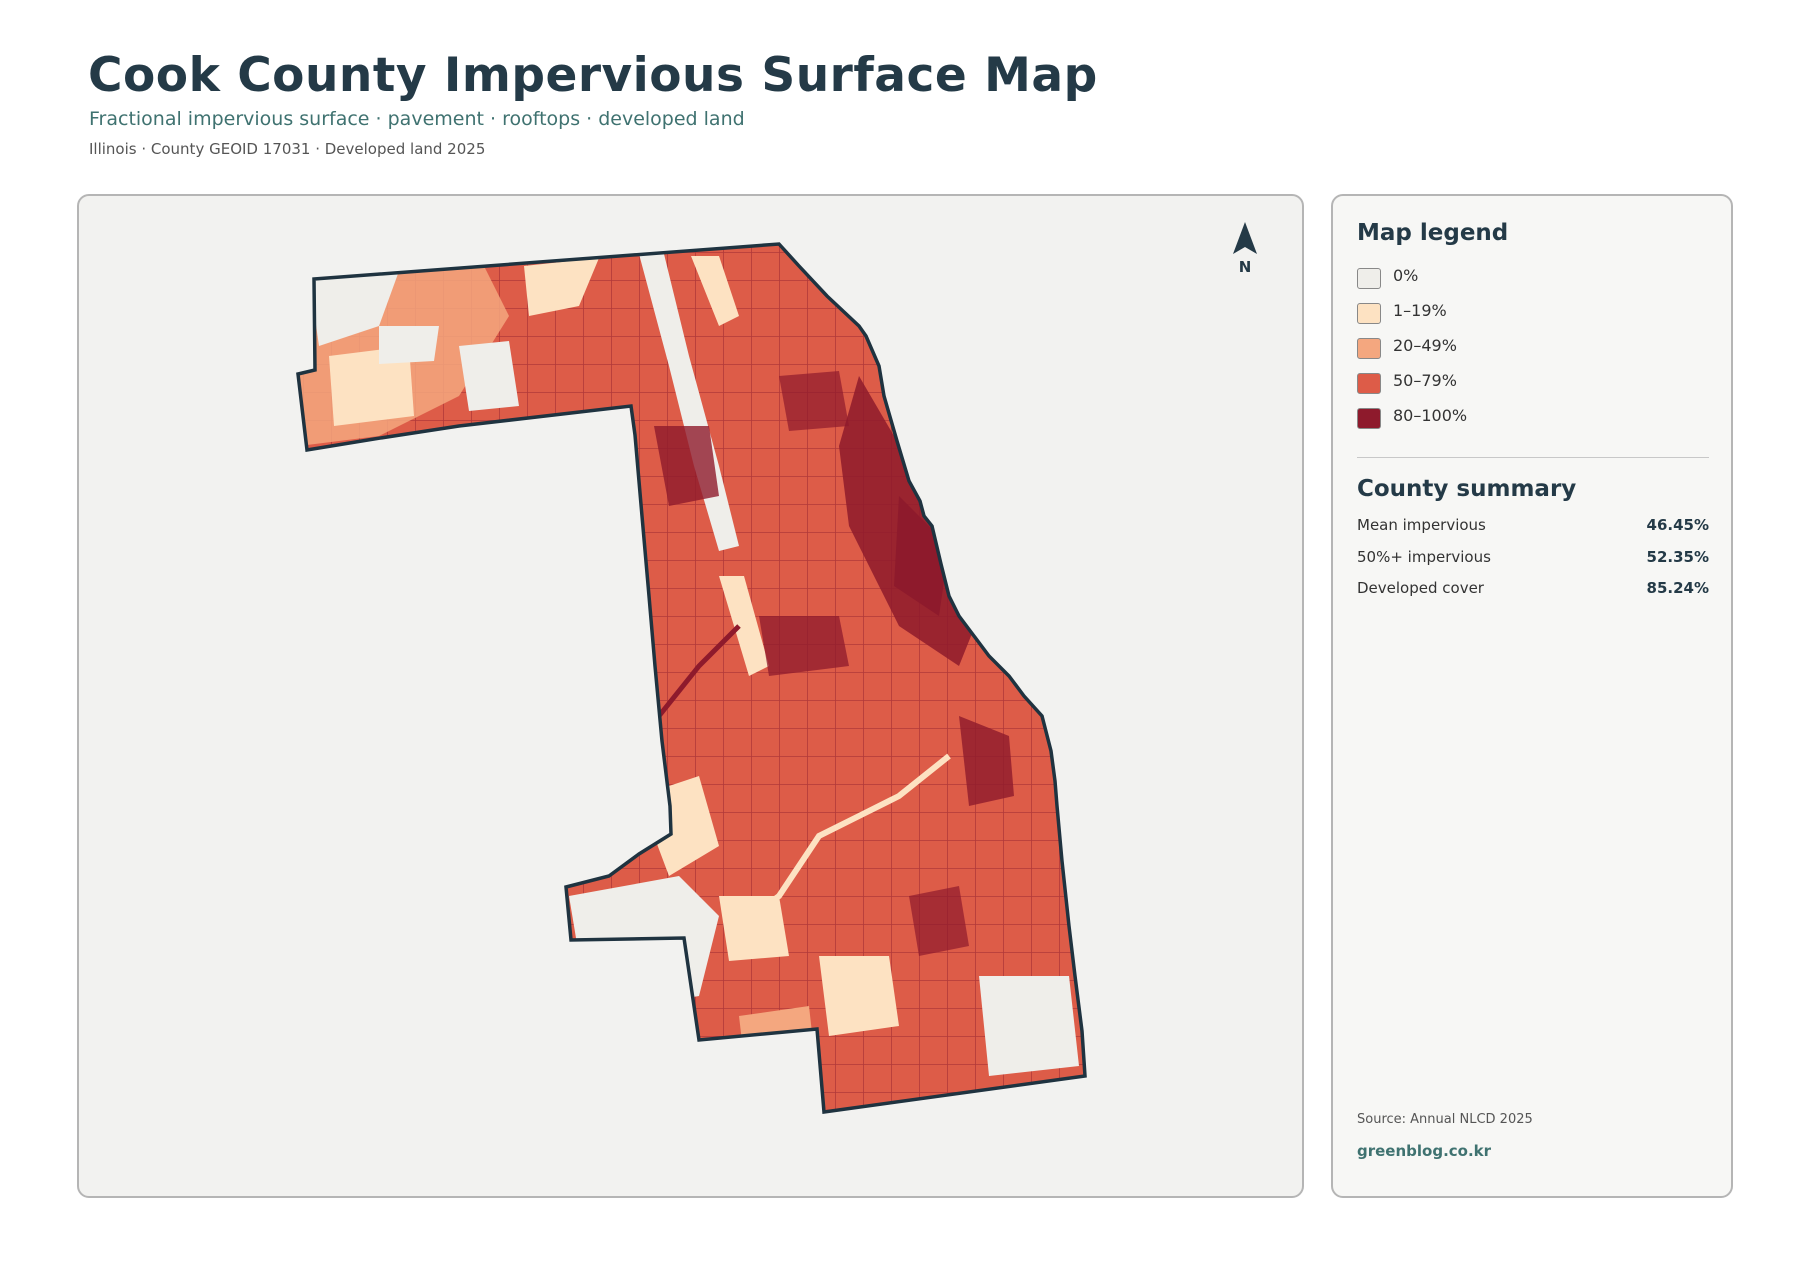 The image size is (1800, 1273). Describe the element at coordinates (593, 75) in the screenshot. I see `page-title: Cook County Impervious Surface Map` at that location.